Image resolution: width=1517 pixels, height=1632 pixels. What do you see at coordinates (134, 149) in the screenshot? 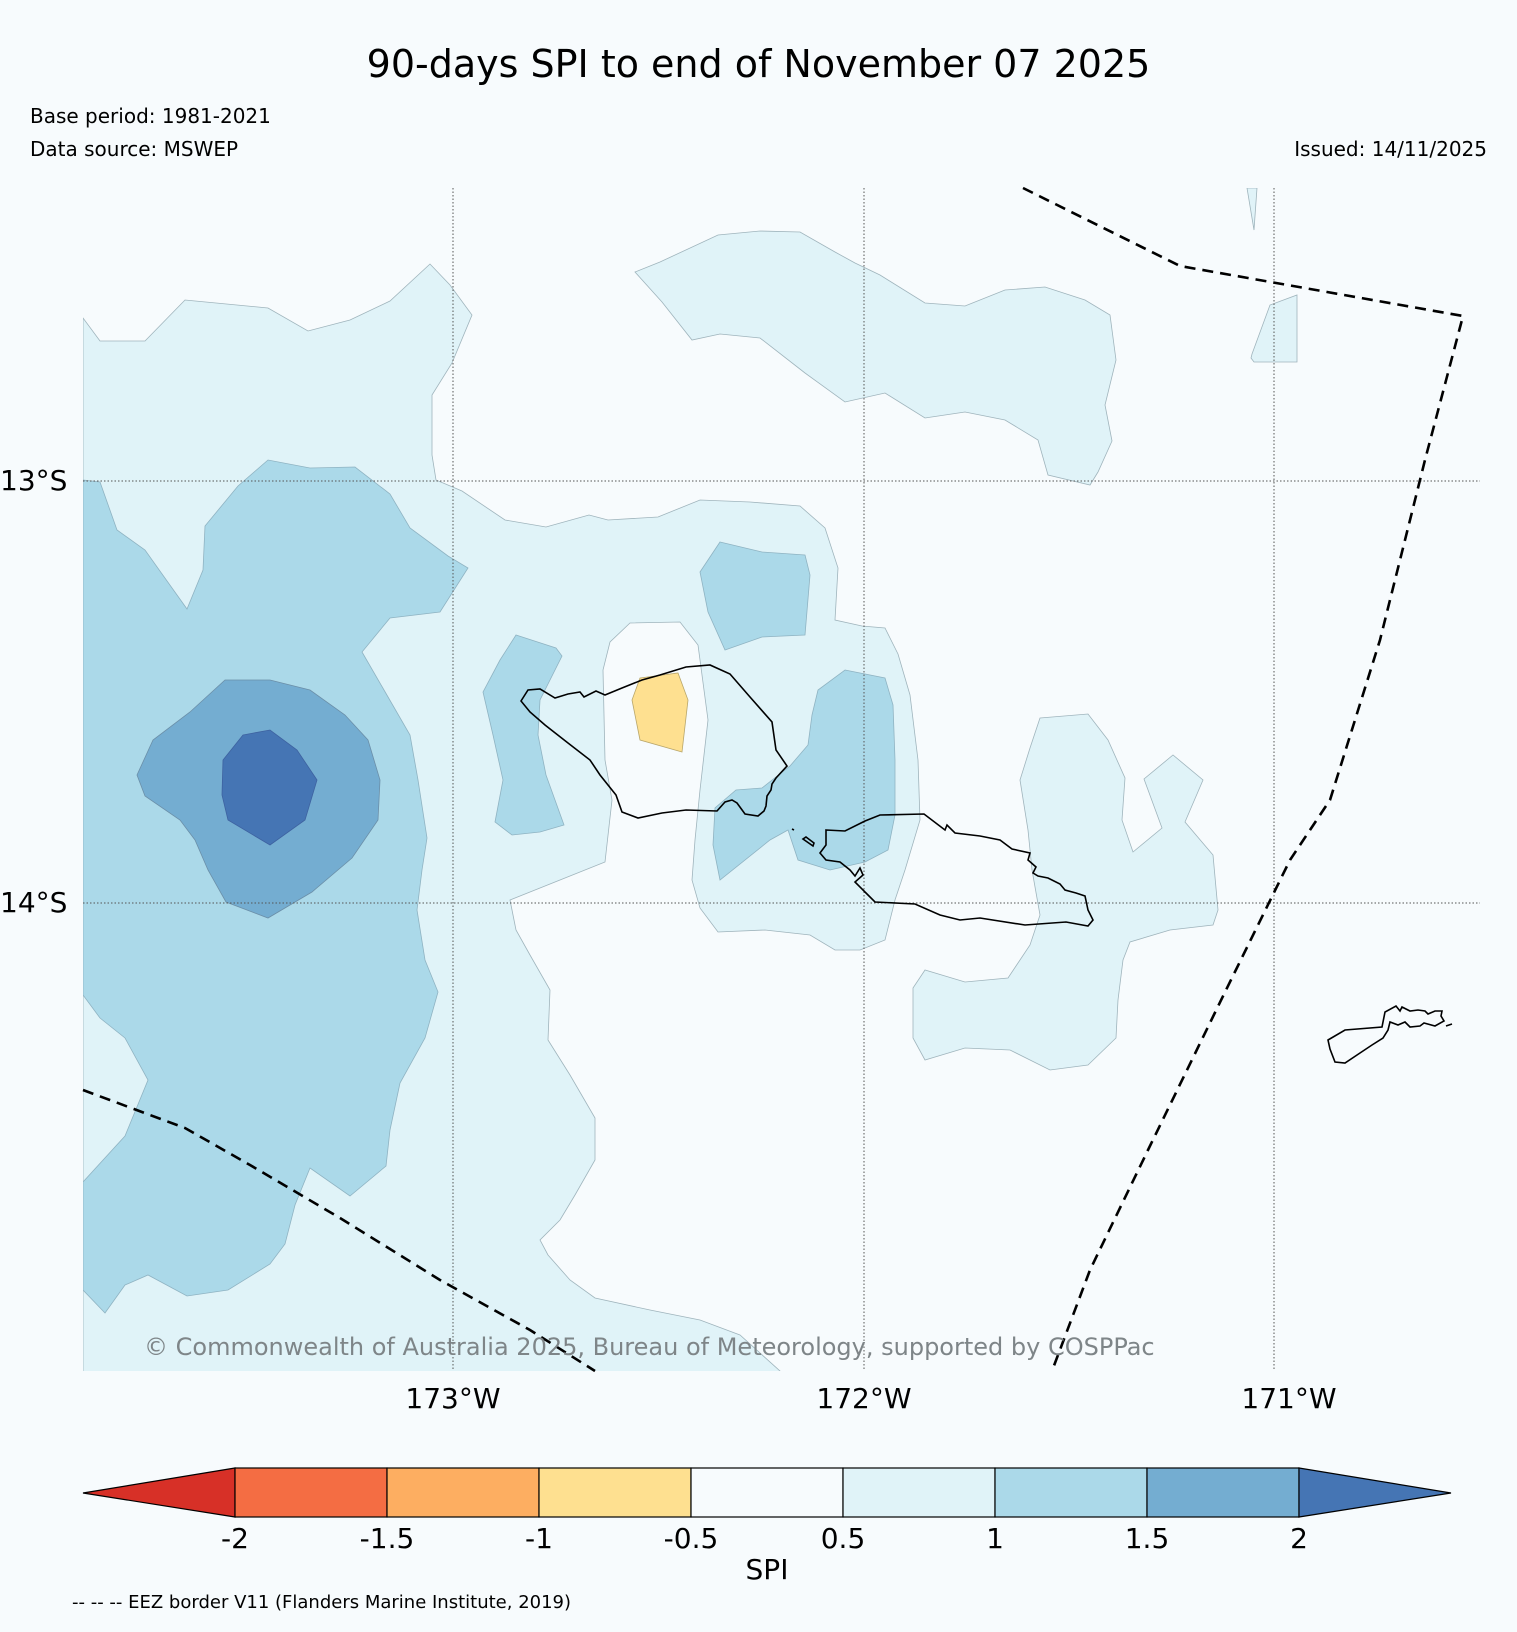
I see `data-source-label: Data source: MSWEP` at bounding box center [134, 149].